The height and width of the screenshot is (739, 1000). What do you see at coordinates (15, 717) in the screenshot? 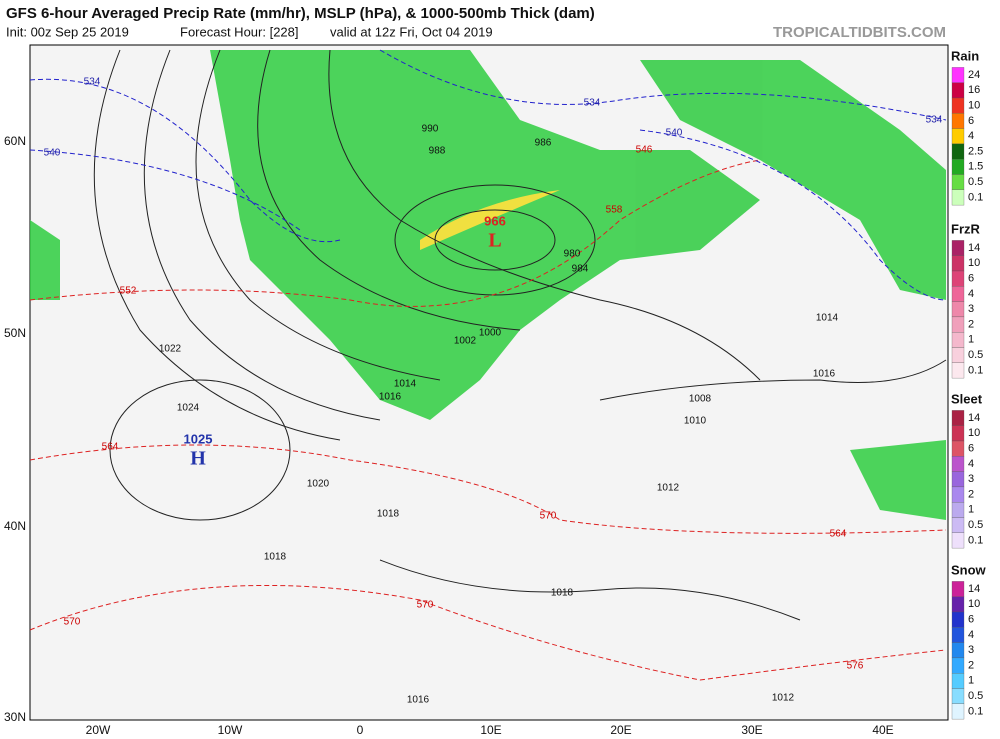
I see `lat-label: 30N` at bounding box center [15, 717].